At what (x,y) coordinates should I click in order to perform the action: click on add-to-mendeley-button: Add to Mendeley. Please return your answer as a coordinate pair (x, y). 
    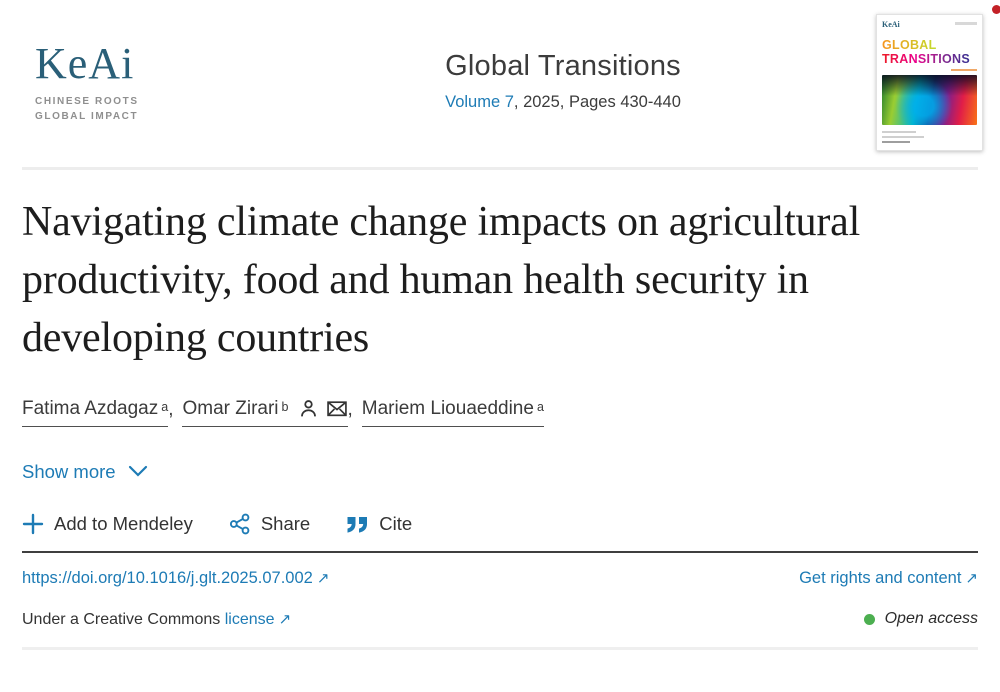
    Looking at the image, I should click on (107, 524).